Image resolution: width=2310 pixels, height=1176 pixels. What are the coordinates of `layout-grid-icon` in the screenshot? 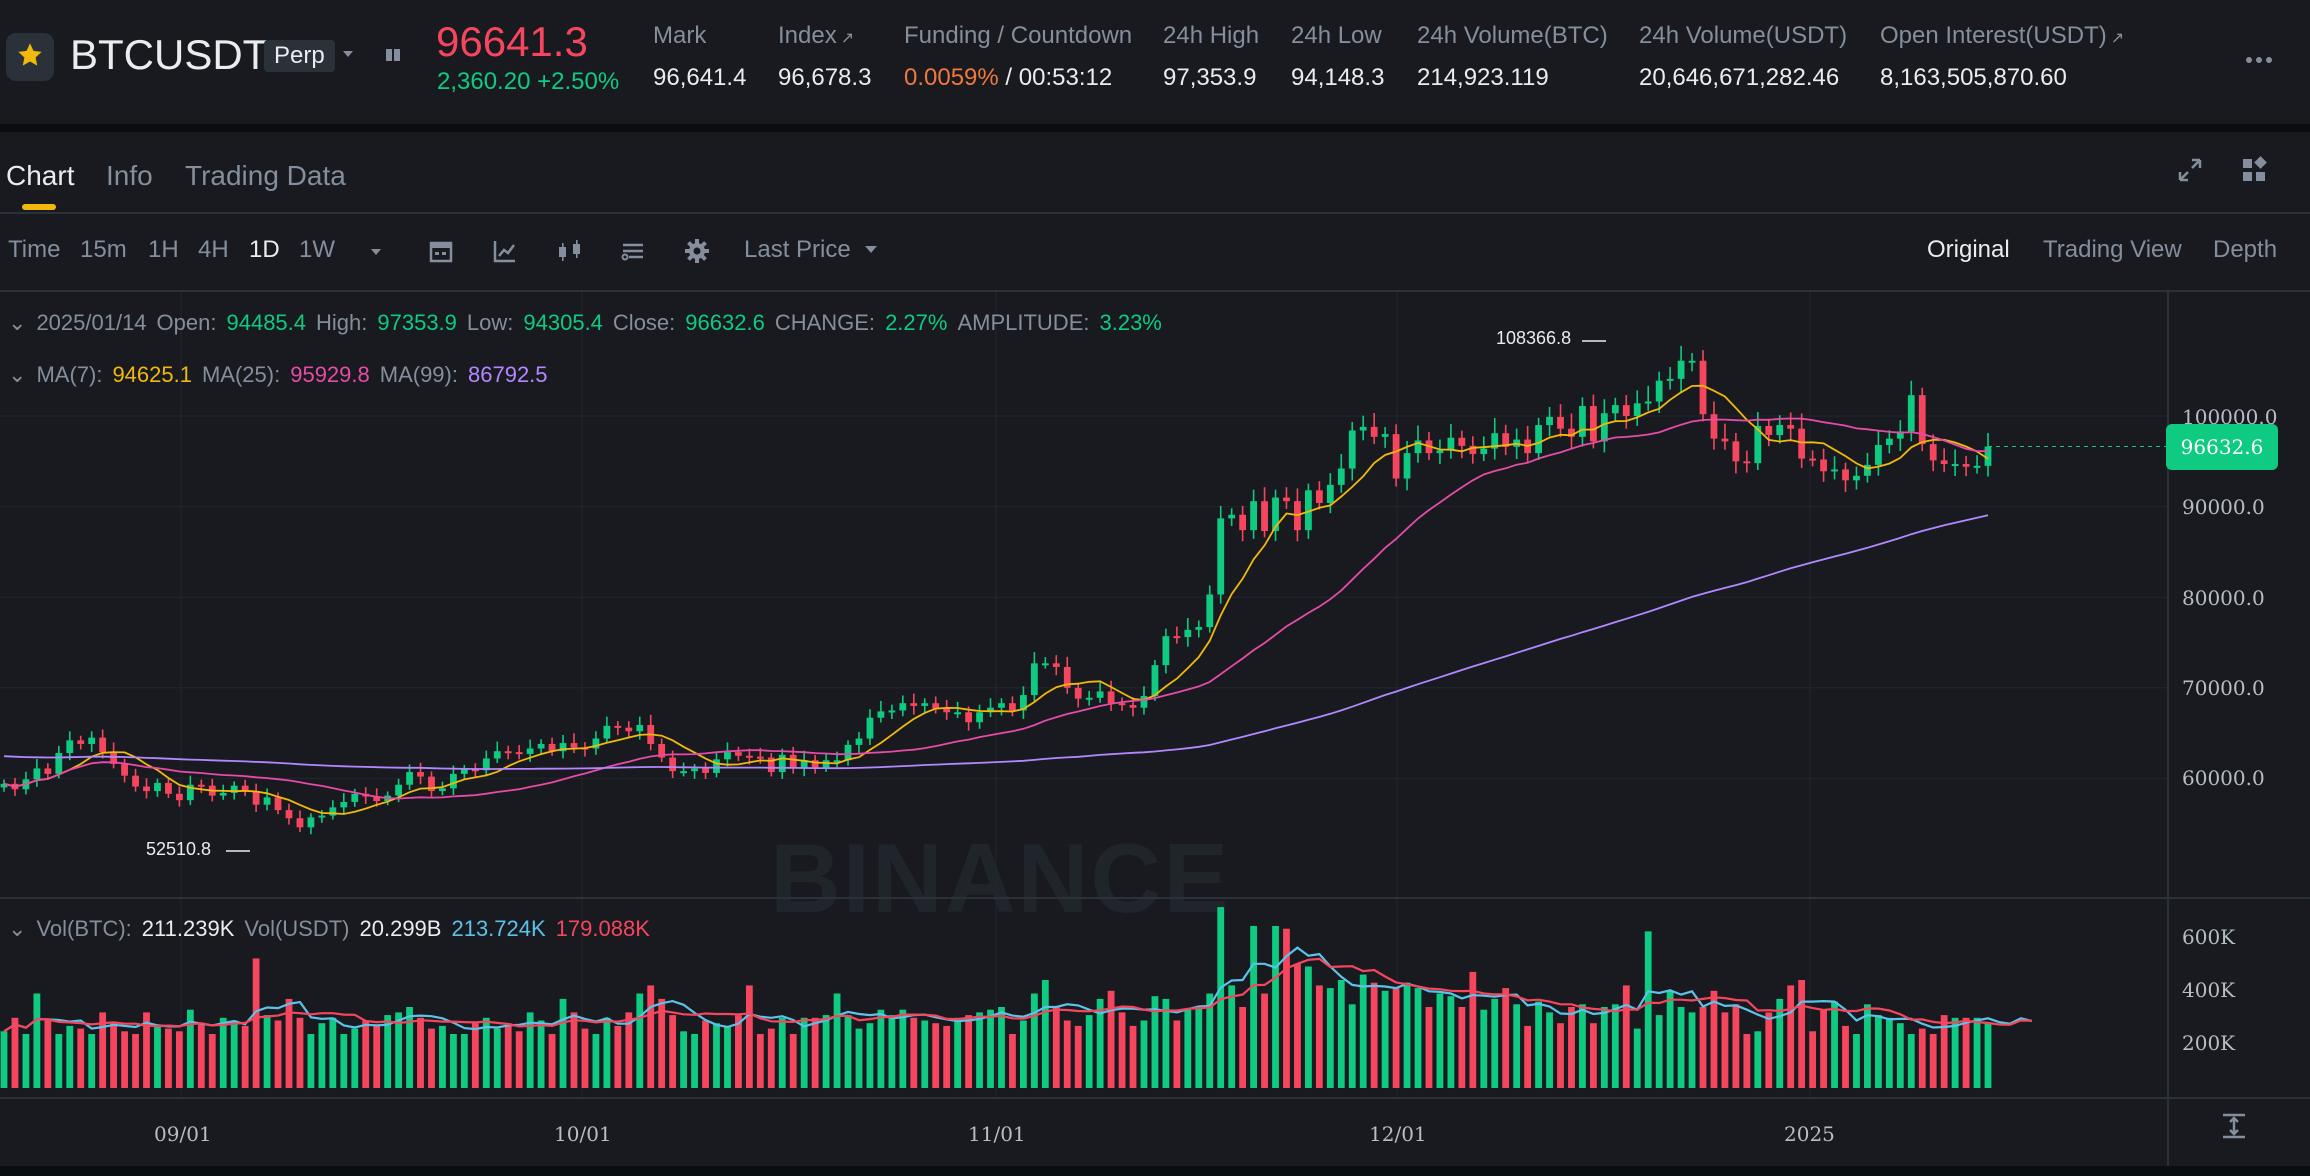 It's located at (2254, 172).